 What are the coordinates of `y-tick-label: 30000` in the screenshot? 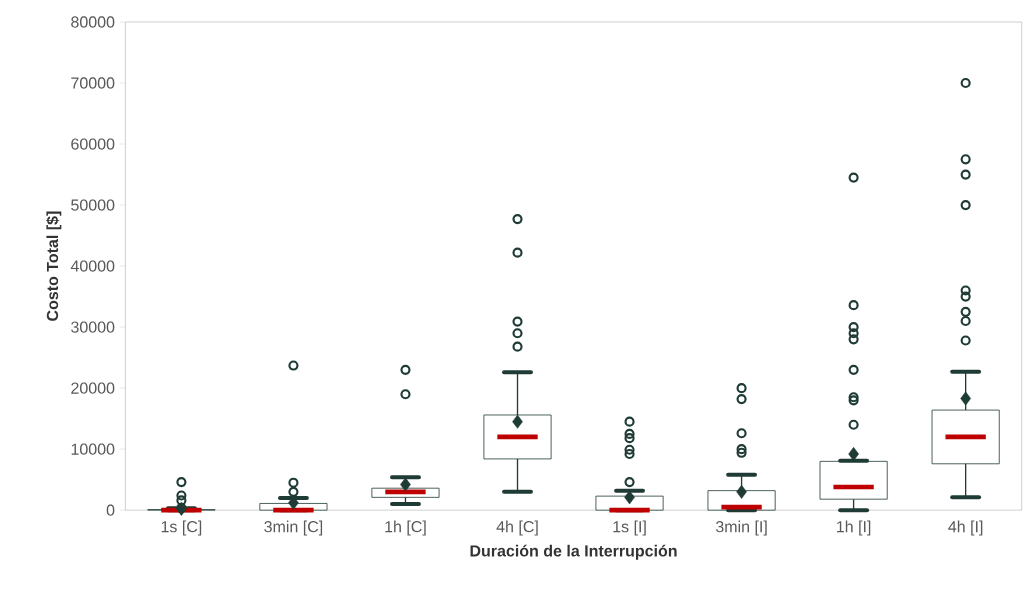 It's located at (93, 327).